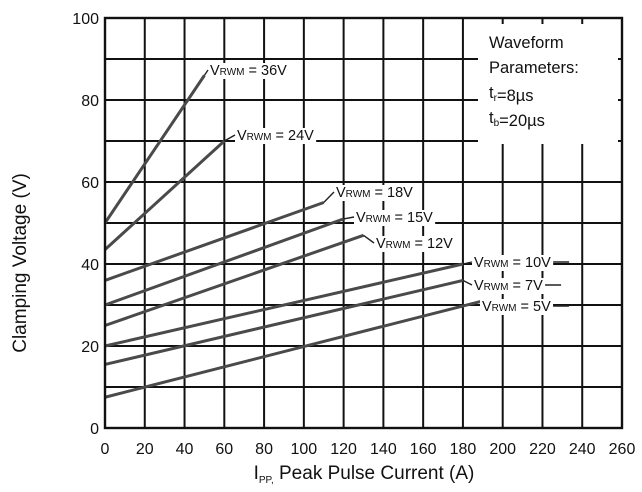  Describe the element at coordinates (542, 449) in the screenshot. I see `x-tick-label: 220` at that location.